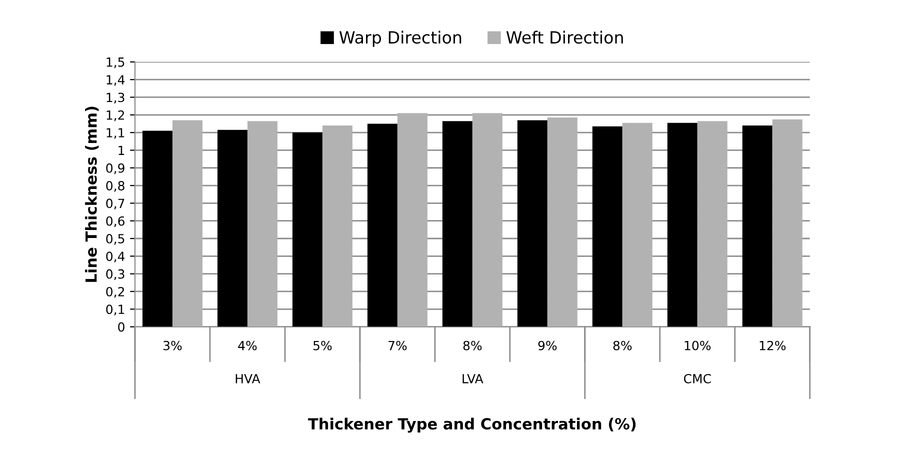 The image size is (912, 452). What do you see at coordinates (697, 345) in the screenshot?
I see `x-tick-label: 10%` at bounding box center [697, 345].